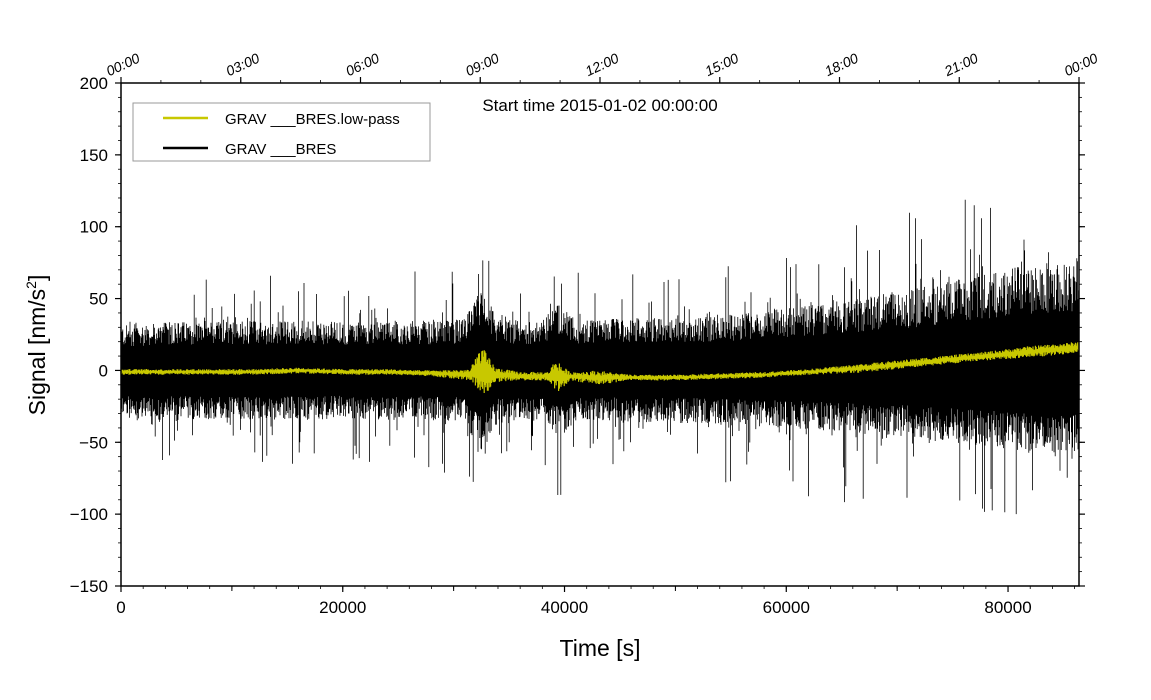  Describe the element at coordinates (600, 648) in the screenshot. I see `x-axis-label: Time [s]` at that location.